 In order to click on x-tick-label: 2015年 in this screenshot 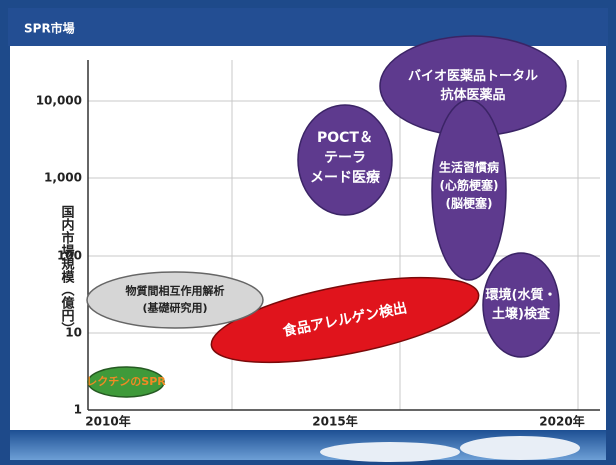, I will do `click(334, 421)`.